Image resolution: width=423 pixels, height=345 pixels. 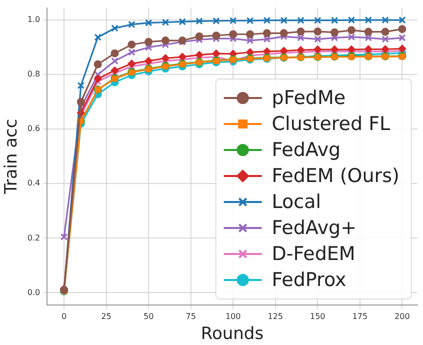 What do you see at coordinates (360, 316) in the screenshot?
I see `x-tick-label: 175` at bounding box center [360, 316].